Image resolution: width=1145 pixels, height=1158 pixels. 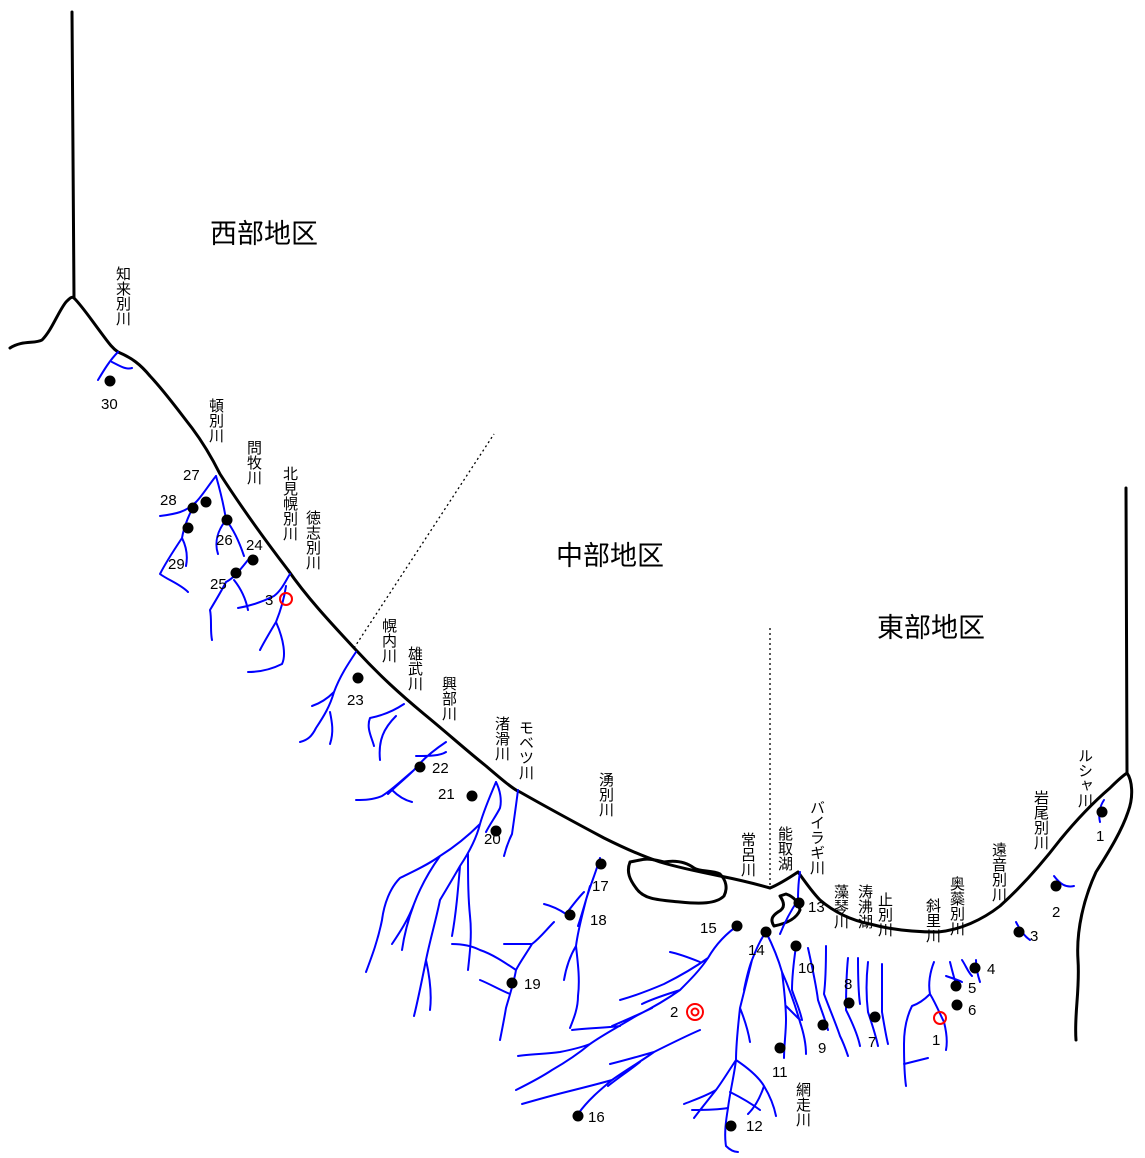 I want to click on station-label-9: 9, so click(x=822, y=1048).